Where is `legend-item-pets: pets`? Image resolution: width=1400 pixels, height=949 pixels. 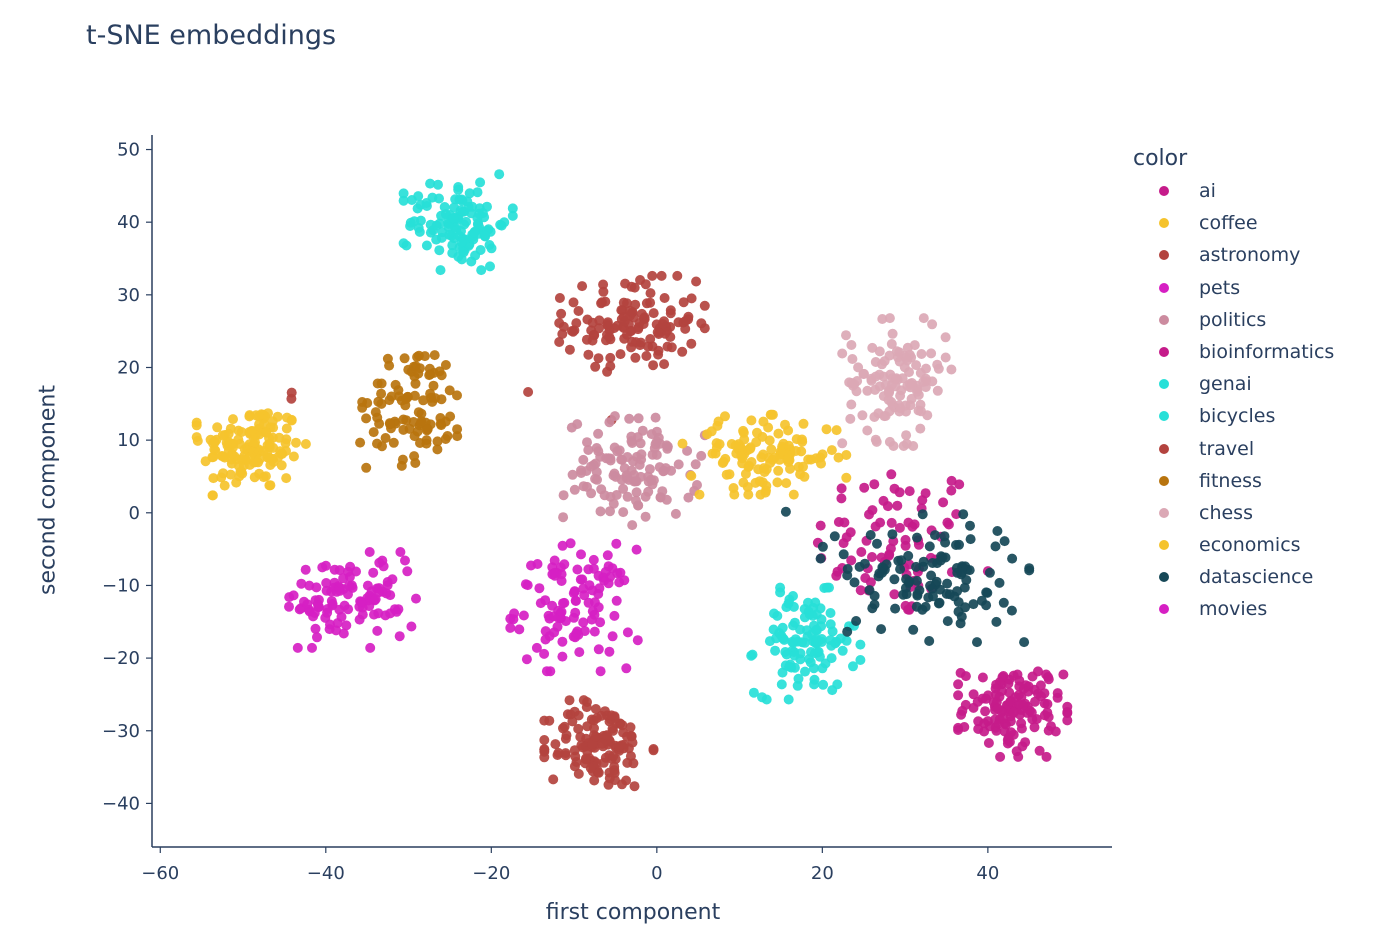
legend-item-pets: pets is located at coordinates (1263, 288).